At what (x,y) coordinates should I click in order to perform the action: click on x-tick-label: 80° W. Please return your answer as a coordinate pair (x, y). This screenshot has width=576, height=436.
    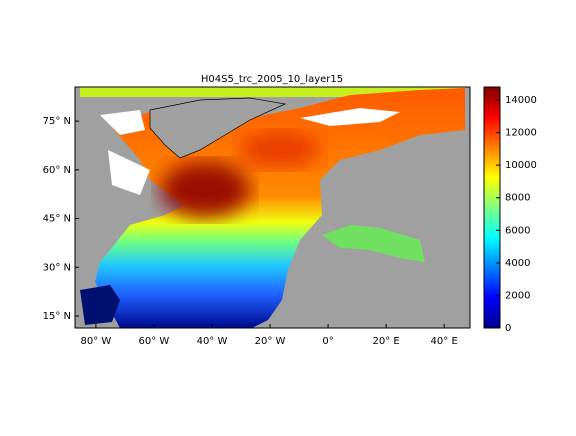
    Looking at the image, I should click on (95, 341).